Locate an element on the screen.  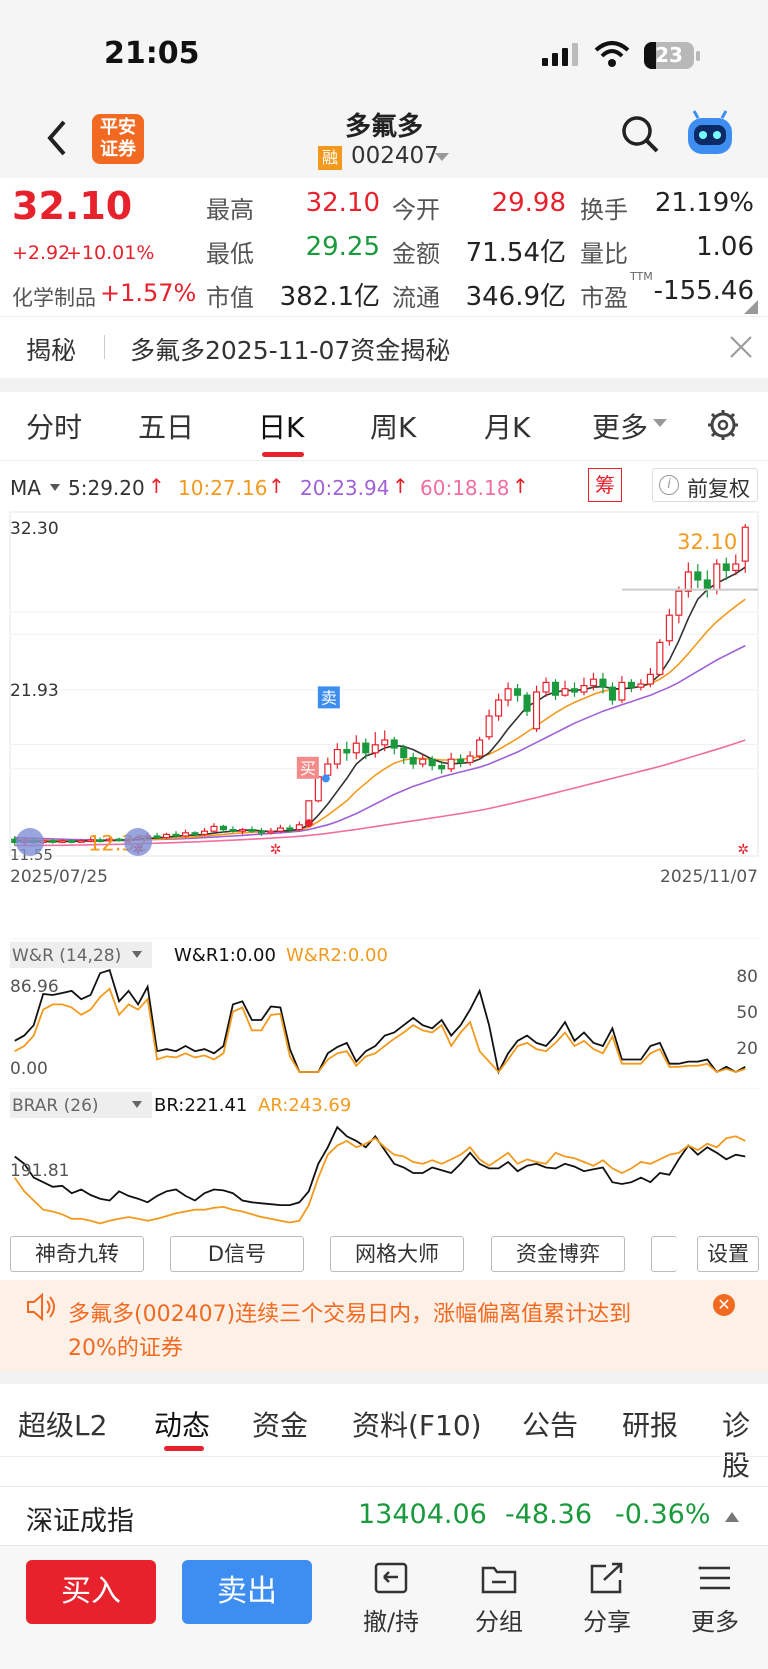
chip-distribution-button: 筹 is located at coordinates (605, 485).